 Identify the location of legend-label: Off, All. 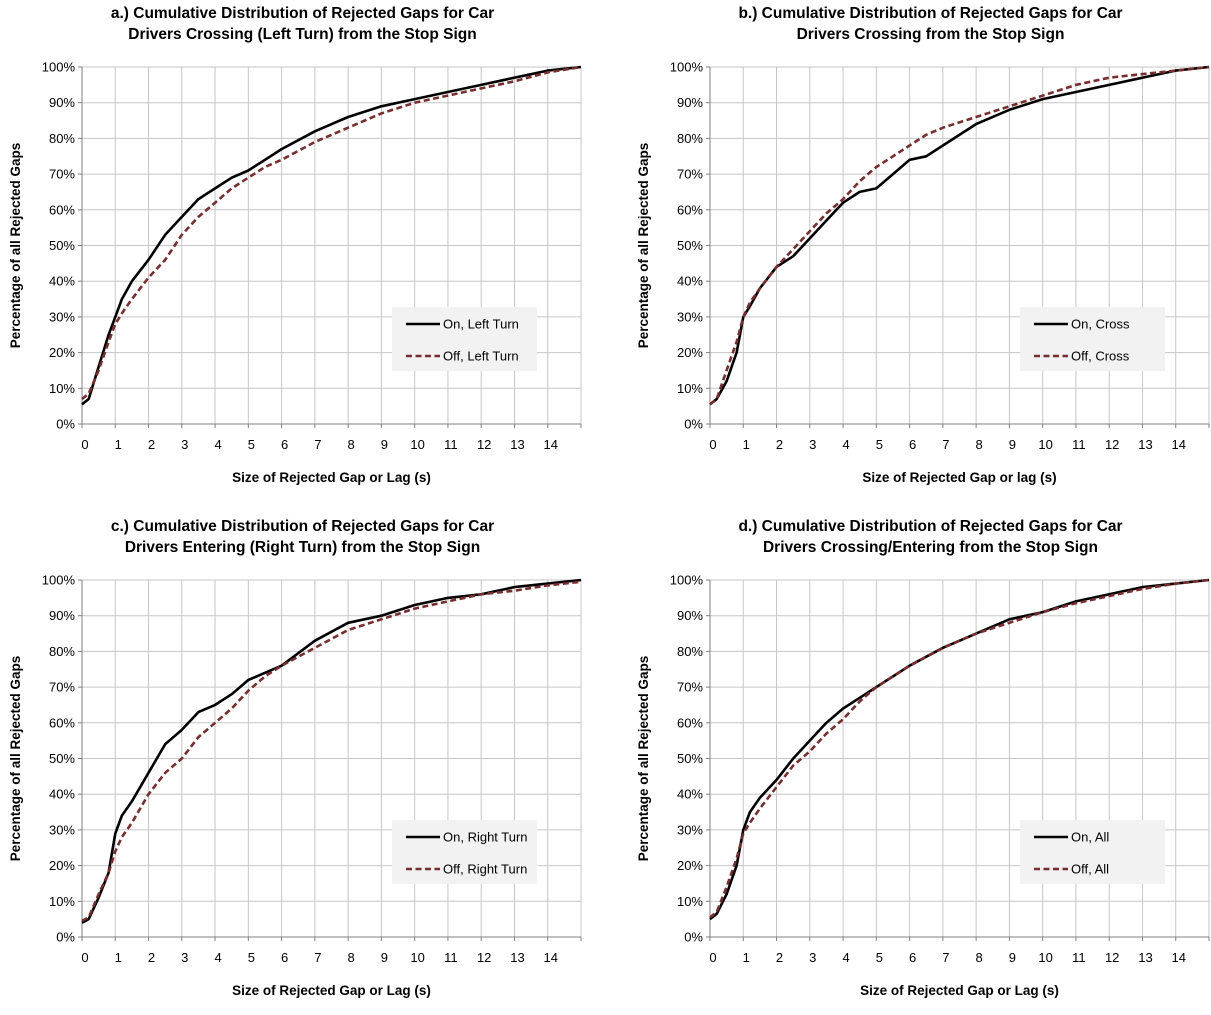
(1090, 869).